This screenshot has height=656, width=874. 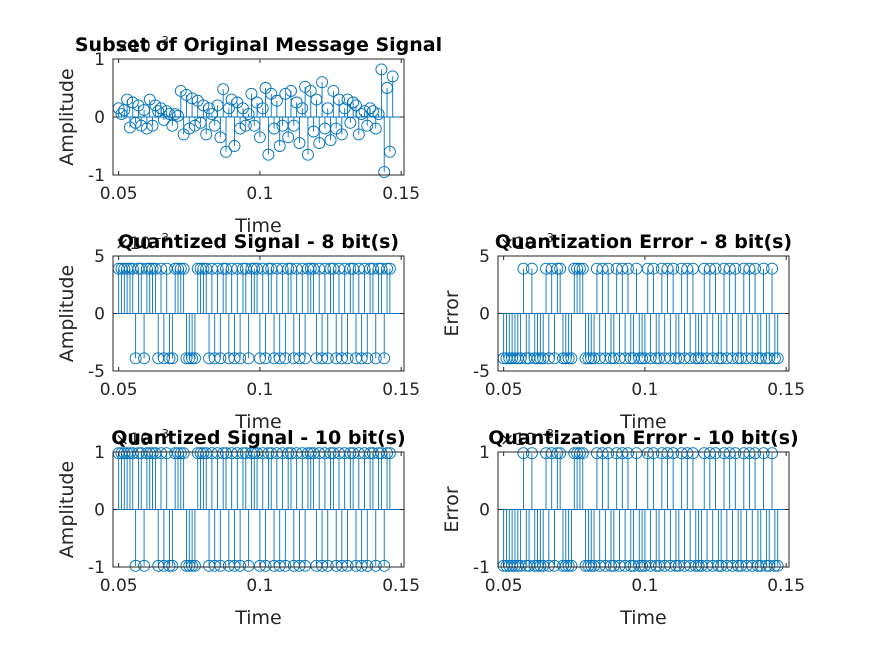 What do you see at coordinates (67, 509) in the screenshot?
I see `y-axis-label: Amplitude` at bounding box center [67, 509].